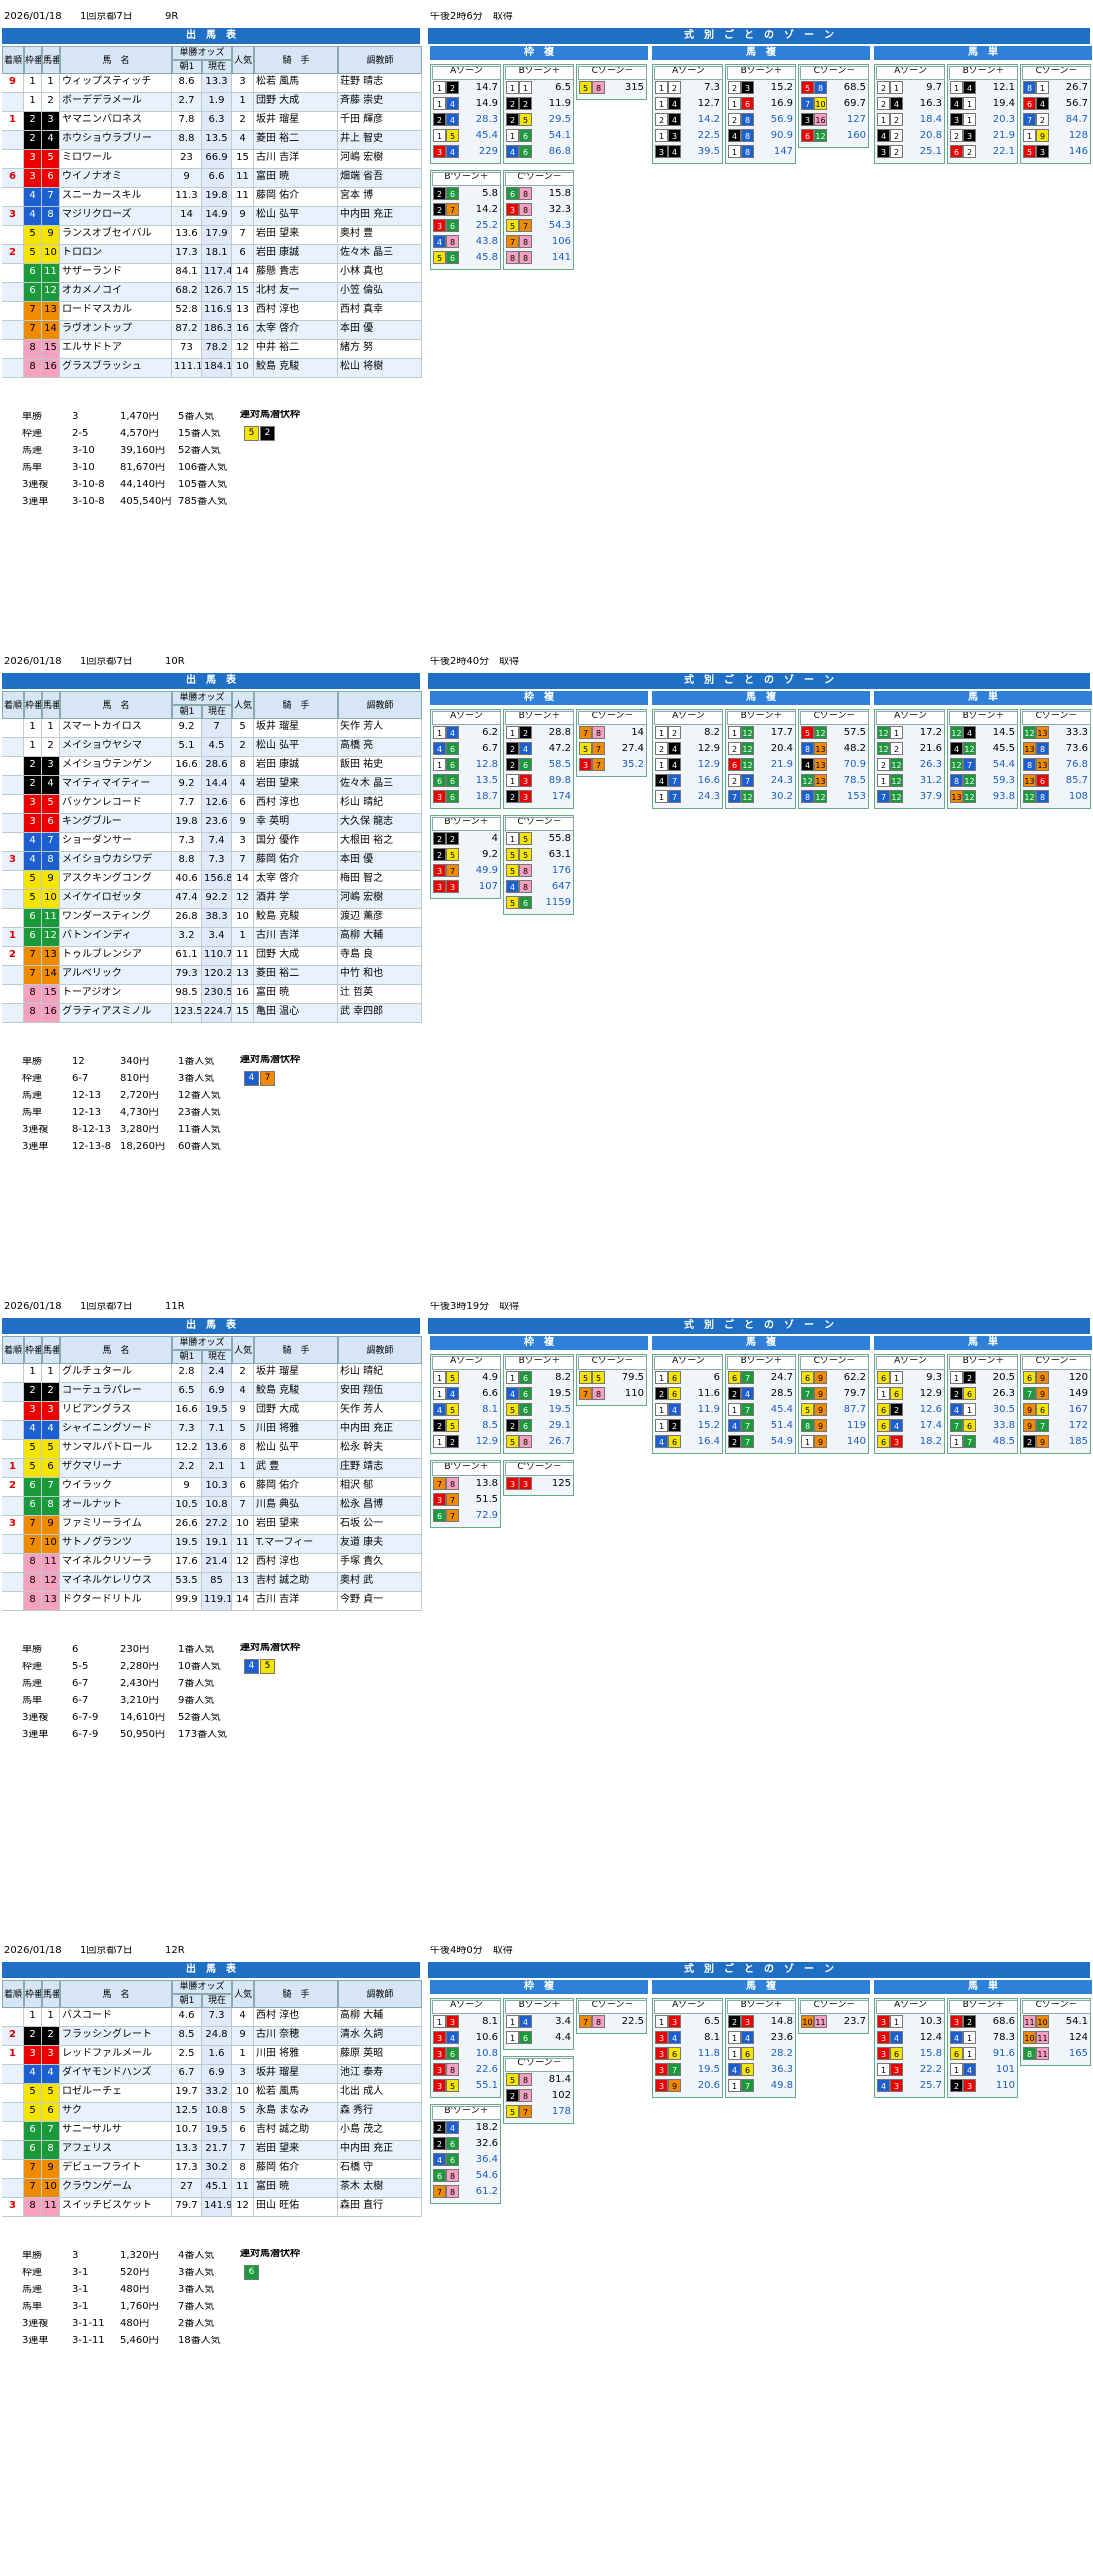 This screenshot has height=2560, width=1093. What do you see at coordinates (217, 2036) in the screenshot?
I see `current-odds: 24.8` at bounding box center [217, 2036].